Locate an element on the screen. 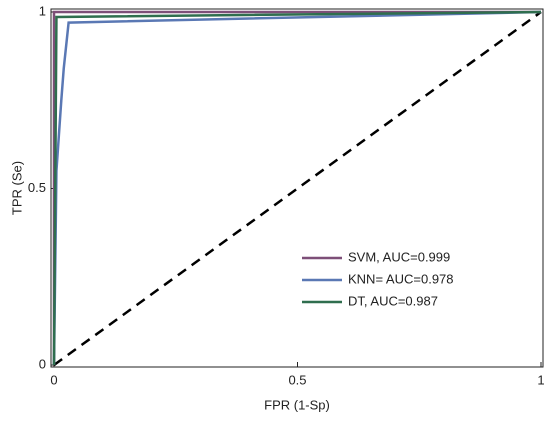  x-tick-label: 0.5 is located at coordinates (297, 379).